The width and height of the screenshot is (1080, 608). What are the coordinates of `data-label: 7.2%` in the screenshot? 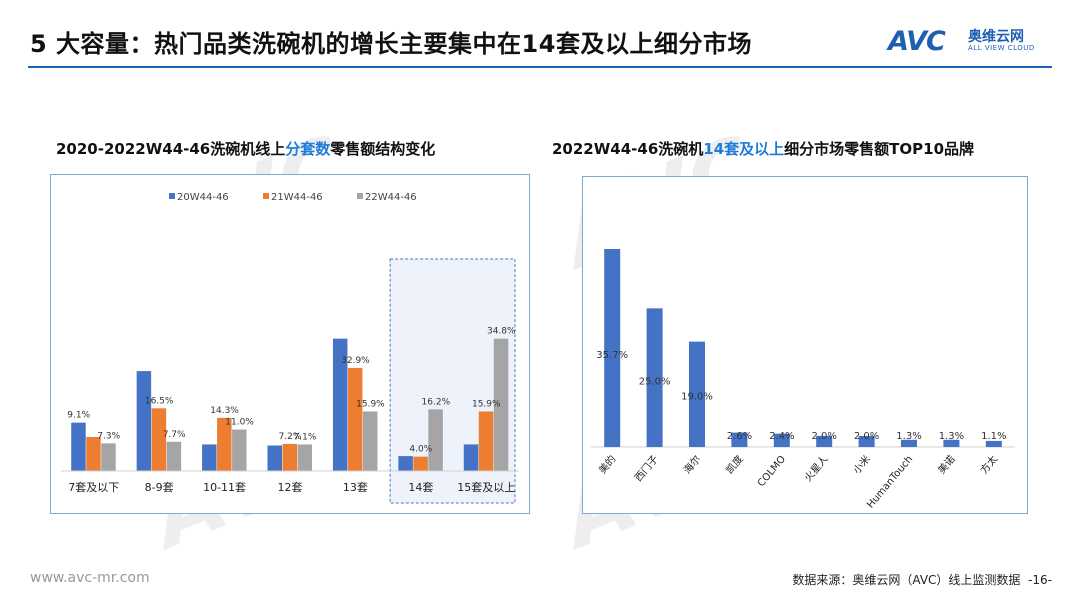 It's located at (290, 437).